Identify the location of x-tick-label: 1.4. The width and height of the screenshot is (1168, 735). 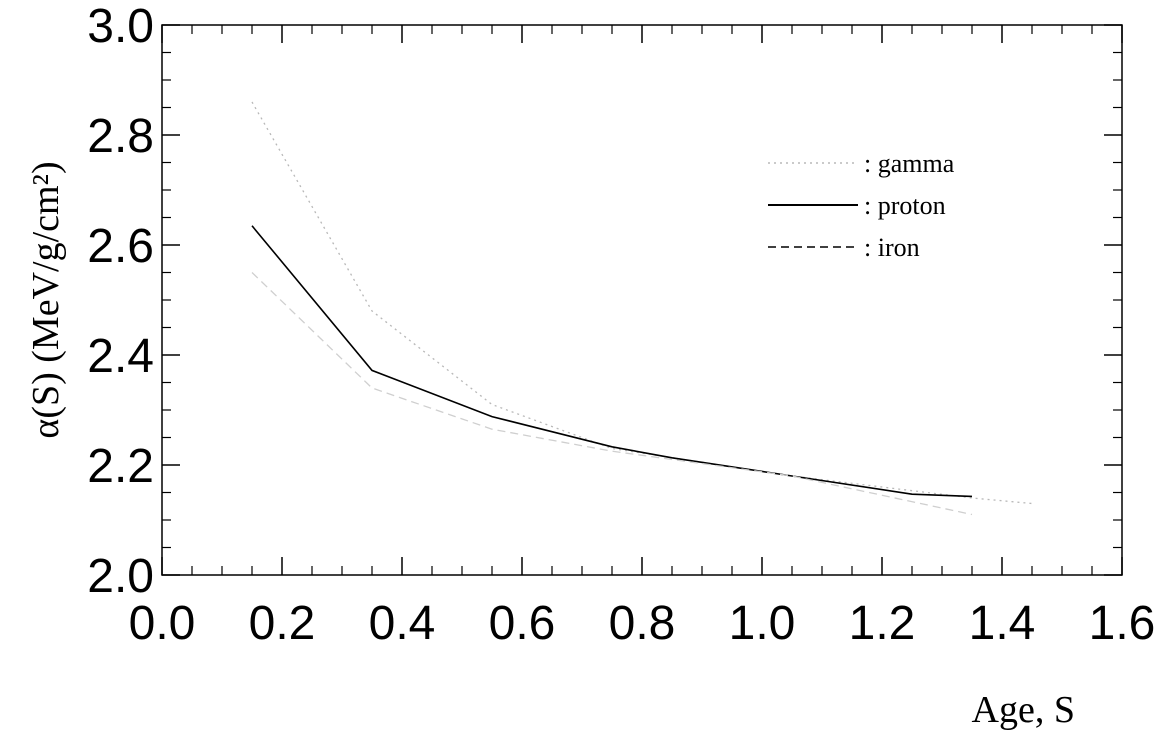
(1002, 623).